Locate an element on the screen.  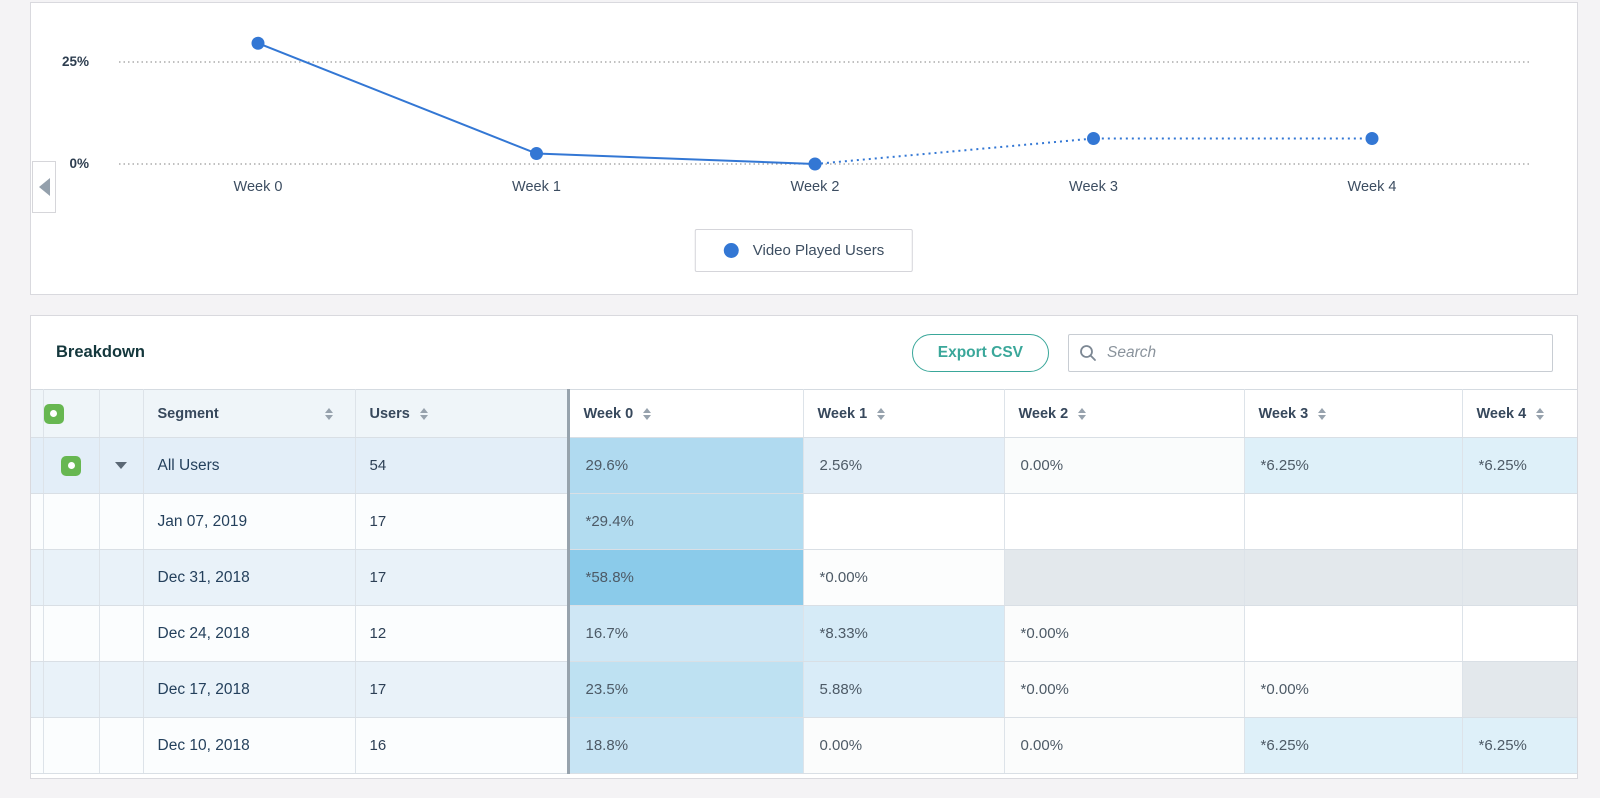
y-axis-tick-label: 0% is located at coordinates (79, 163).